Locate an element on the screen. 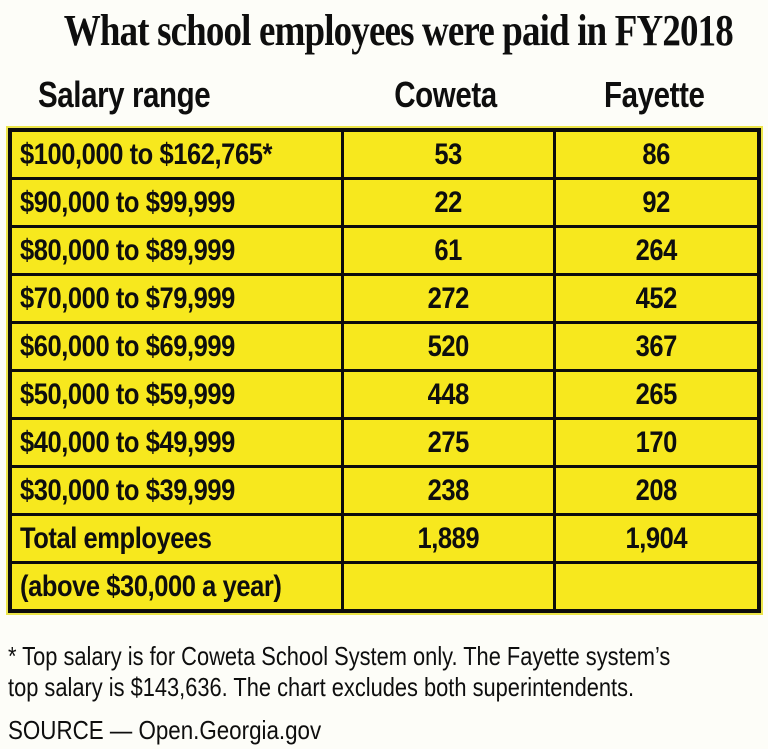  fayette-cell: 208 is located at coordinates (656, 490).